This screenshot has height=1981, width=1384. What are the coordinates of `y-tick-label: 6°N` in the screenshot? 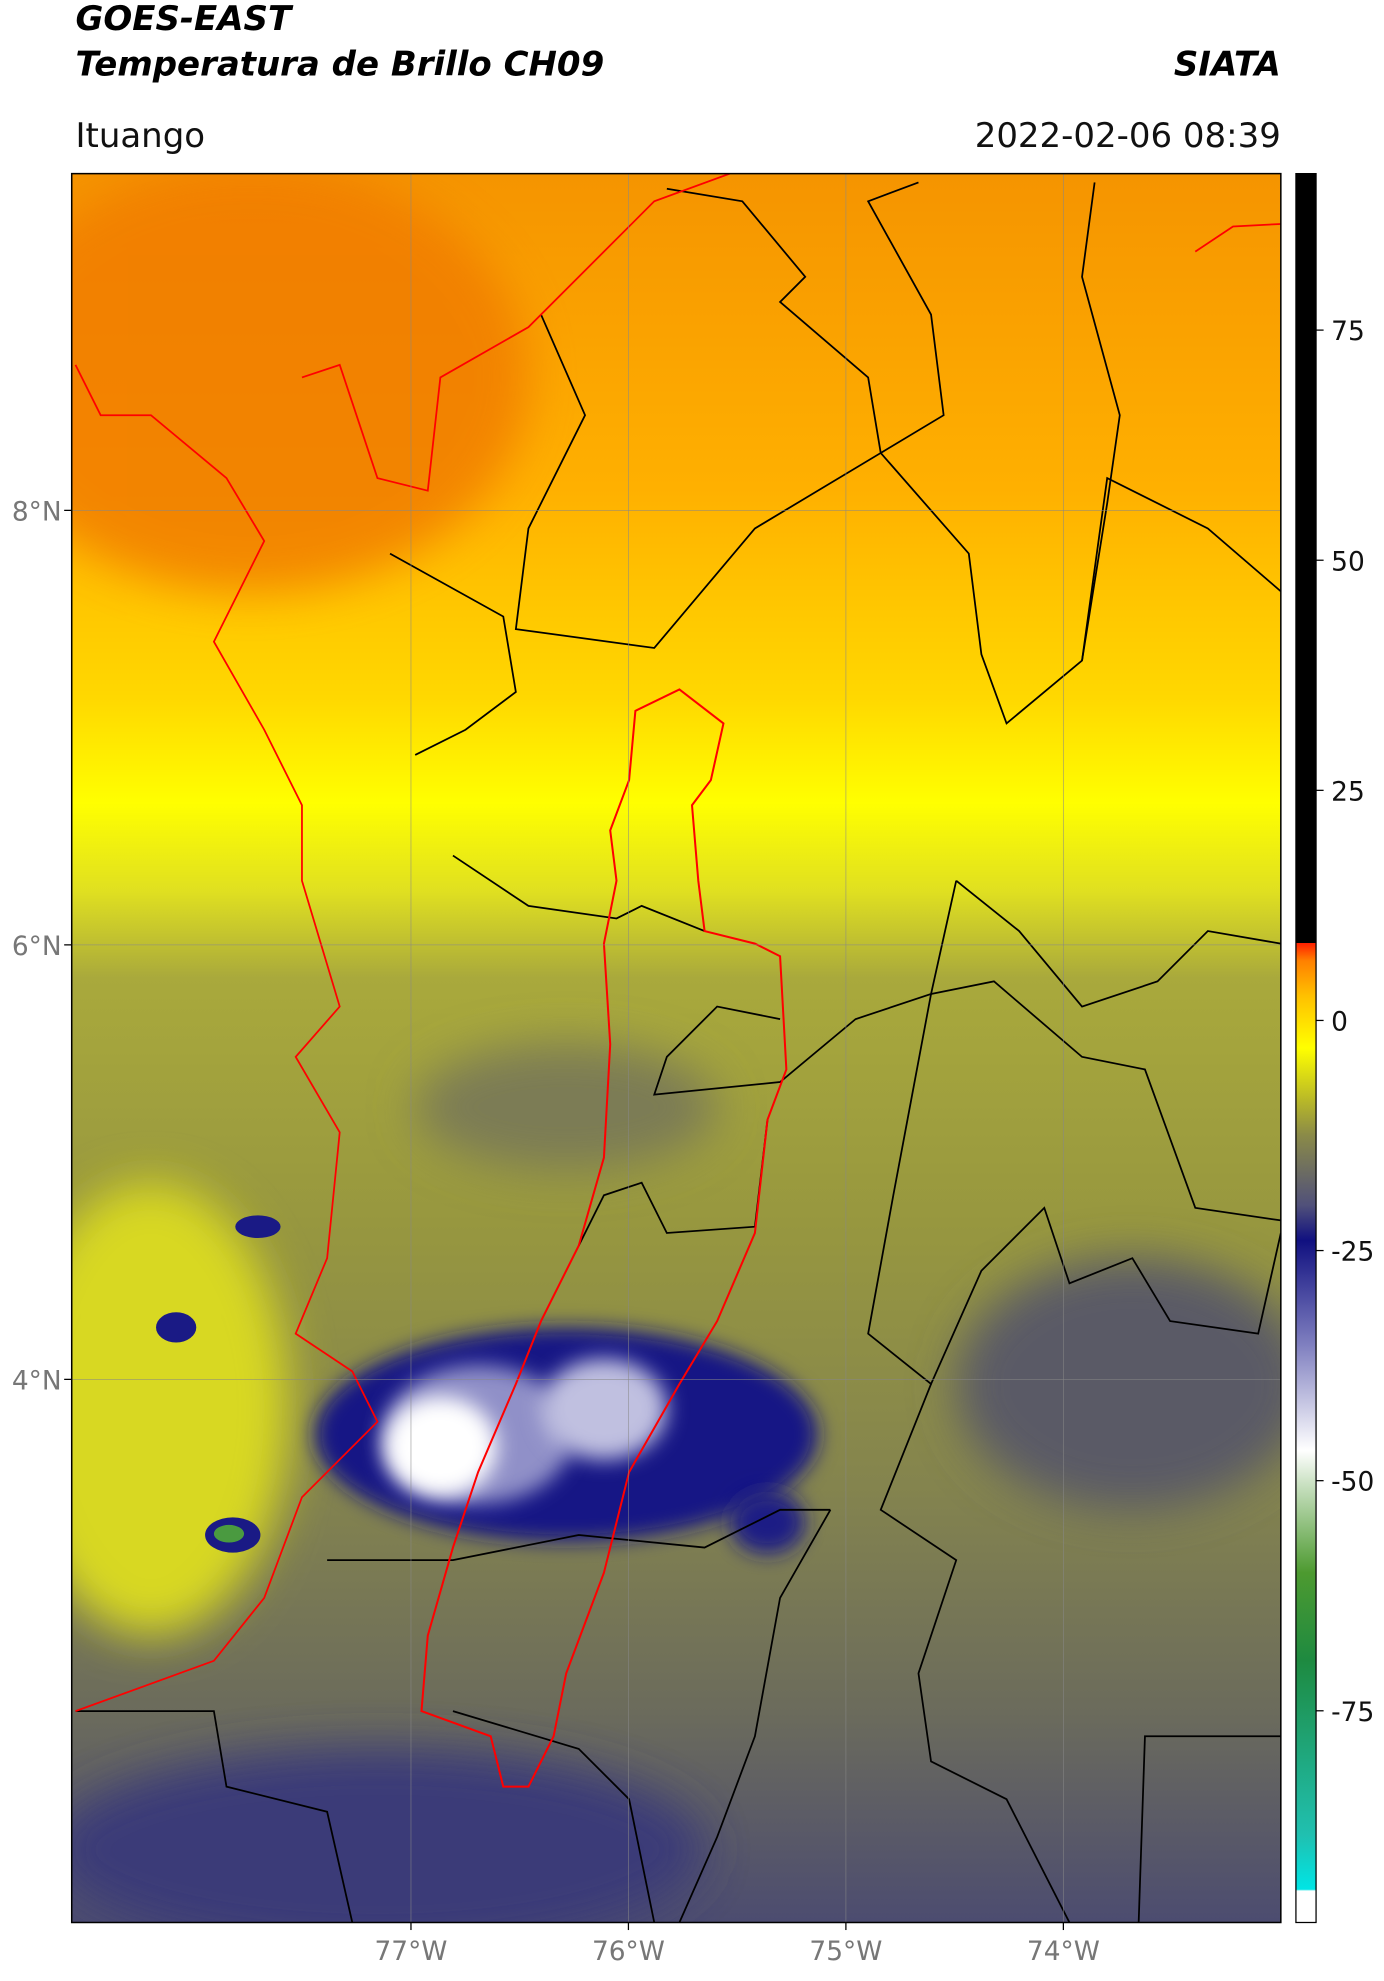 It's located at (37, 946).